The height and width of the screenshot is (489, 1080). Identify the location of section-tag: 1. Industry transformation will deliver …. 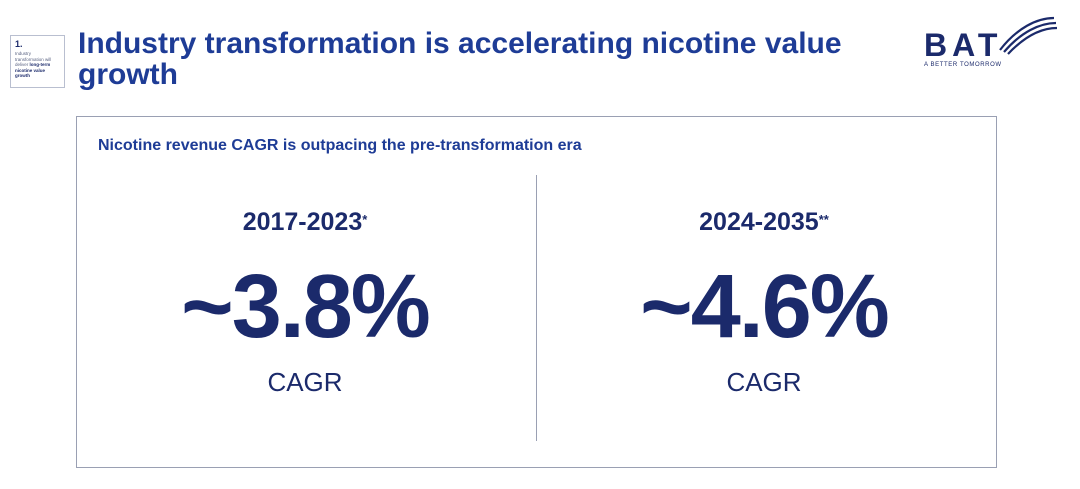
(37, 61).